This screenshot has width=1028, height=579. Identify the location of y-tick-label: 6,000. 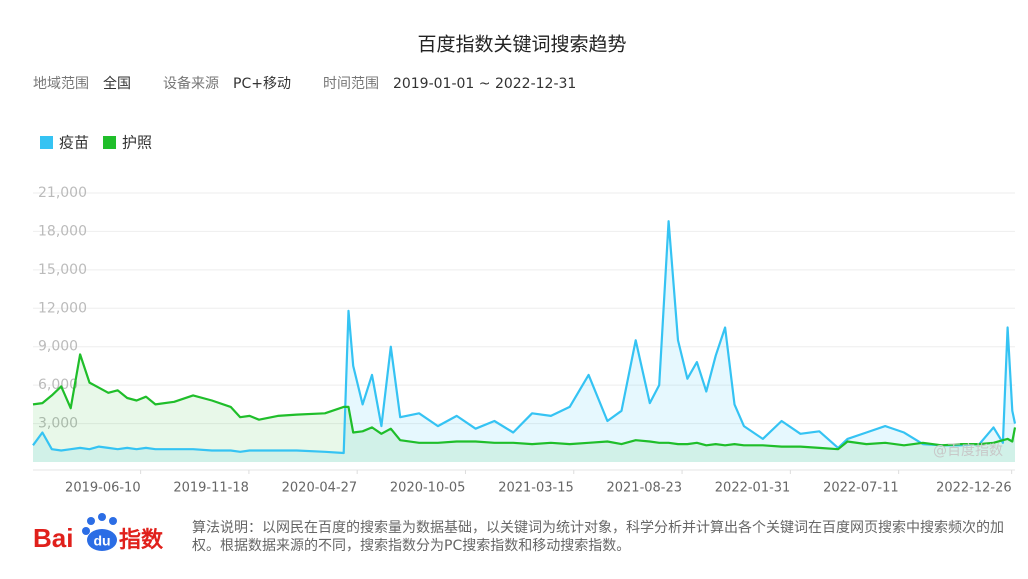
(58, 385).